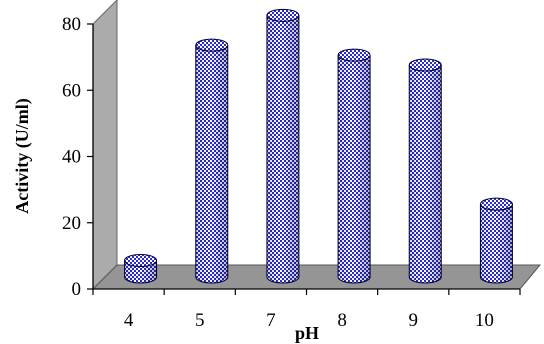 The width and height of the screenshot is (544, 344). Describe the element at coordinates (71, 90) in the screenshot. I see `y-tick-label: 60` at that location.